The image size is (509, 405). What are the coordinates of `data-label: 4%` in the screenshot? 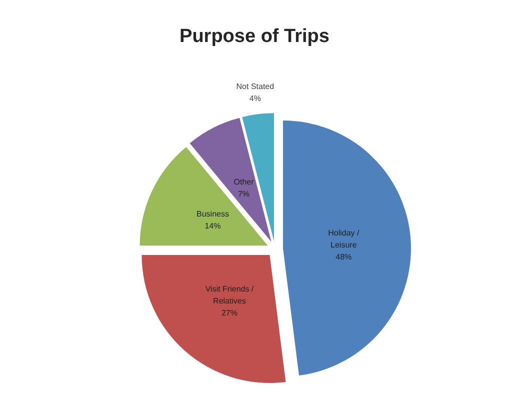 It's located at (255, 98).